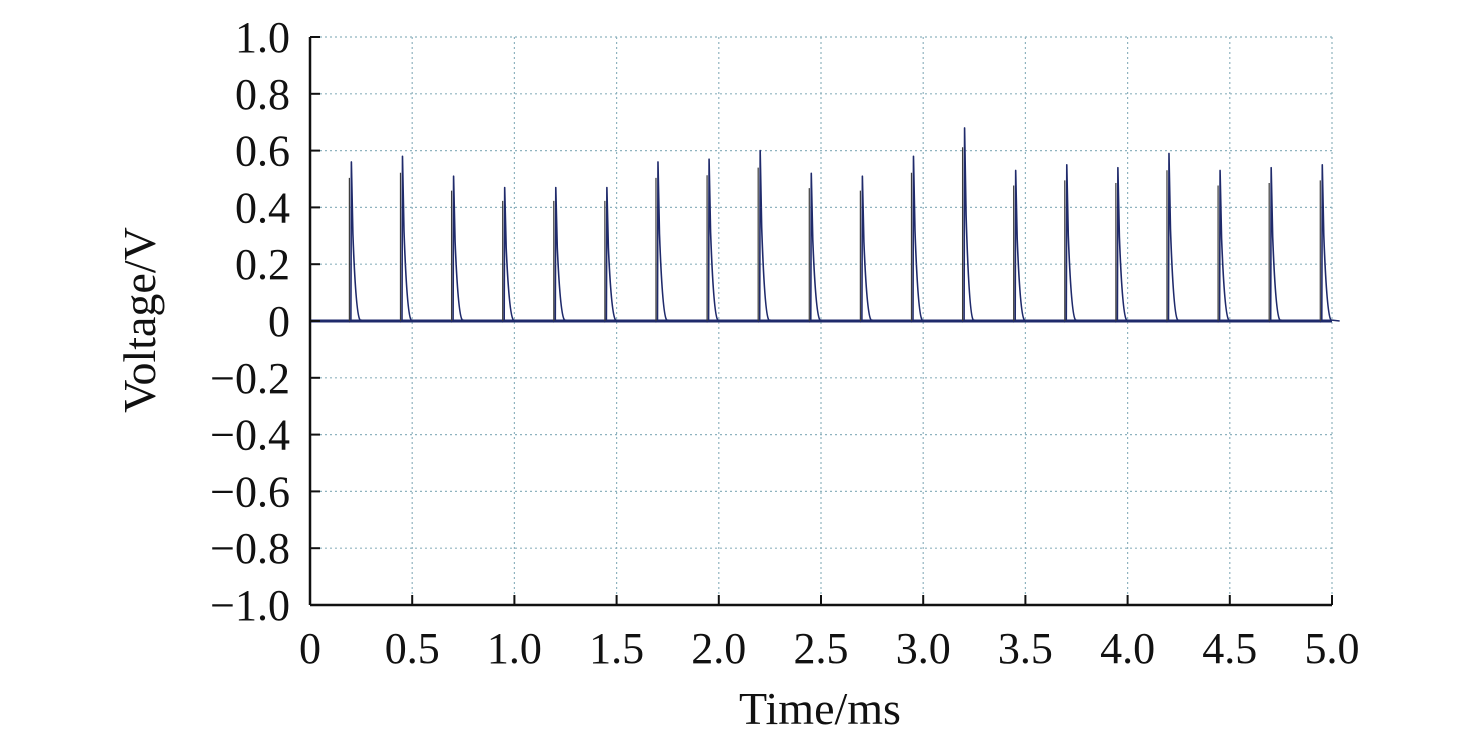 The height and width of the screenshot is (748, 1476). What do you see at coordinates (139, 320) in the screenshot?
I see `y-axis-title: Voltage/V` at bounding box center [139, 320].